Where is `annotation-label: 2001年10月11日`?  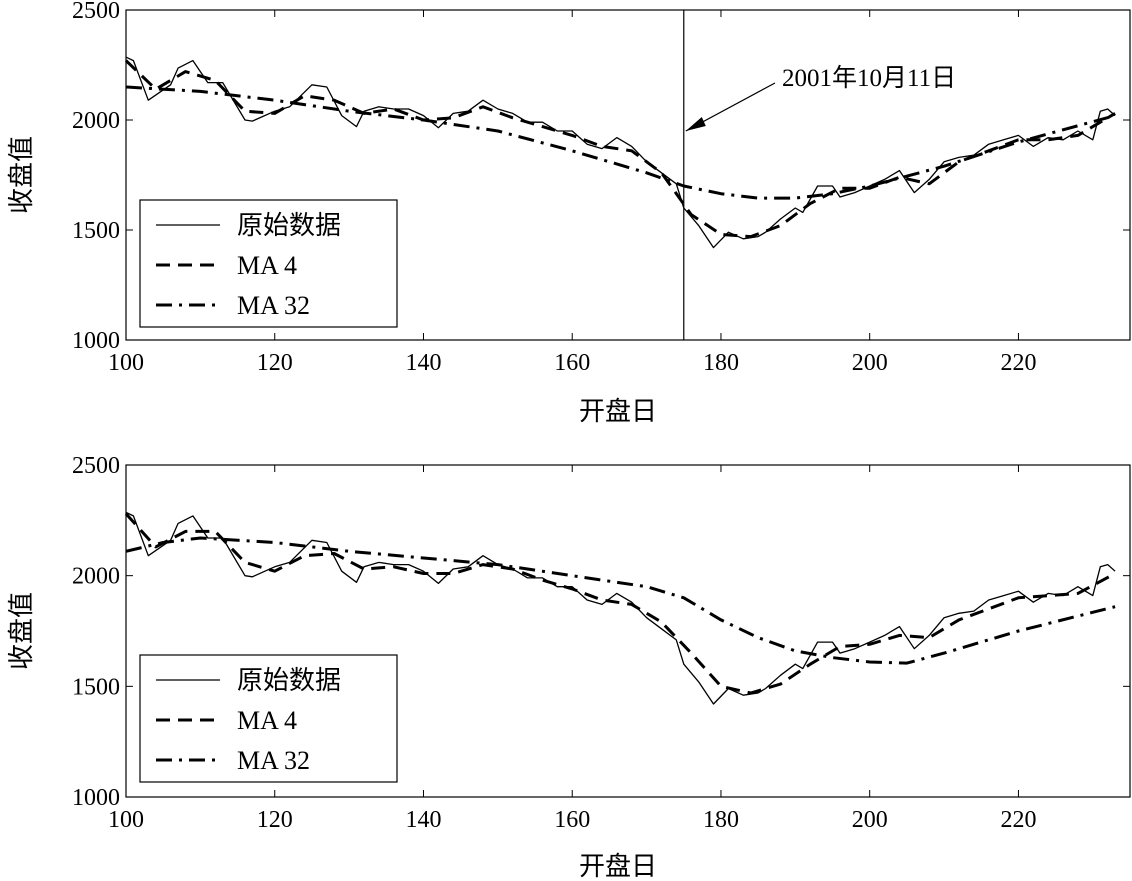 annotation-label: 2001年10月11日 is located at coordinates (869, 78).